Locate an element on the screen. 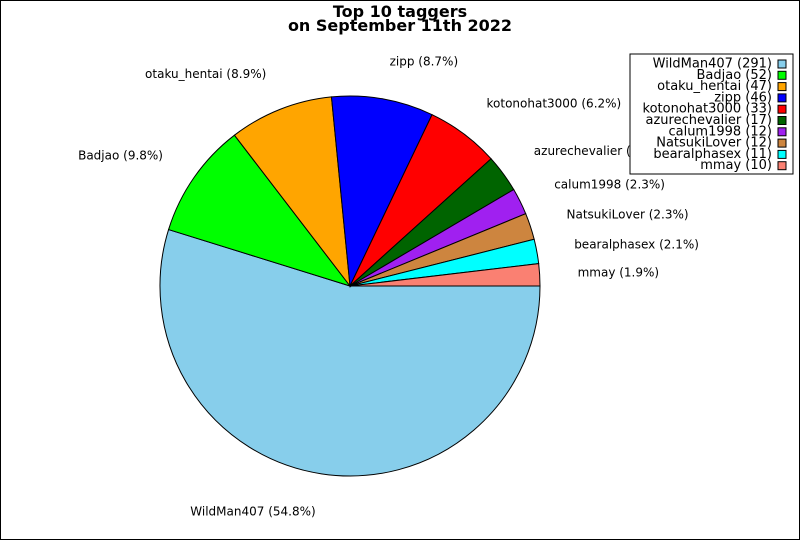  legend-swatch-otaku_hentai is located at coordinates (782, 87).